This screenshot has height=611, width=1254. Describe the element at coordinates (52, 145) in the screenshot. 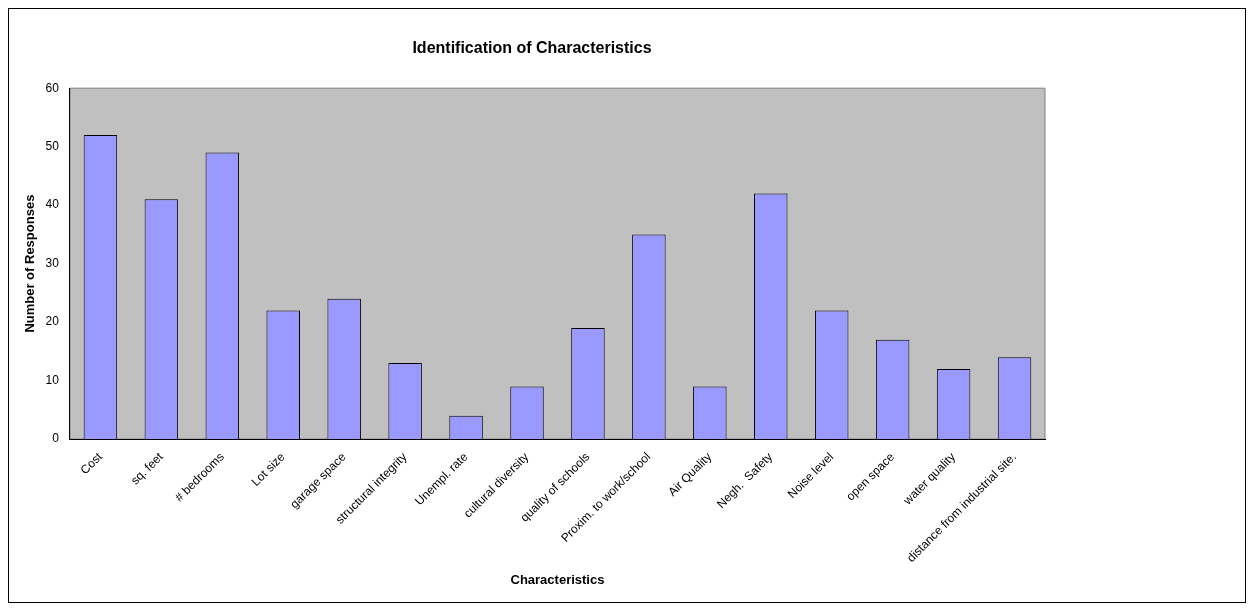

I see `y-tick-label: 50` at that location.